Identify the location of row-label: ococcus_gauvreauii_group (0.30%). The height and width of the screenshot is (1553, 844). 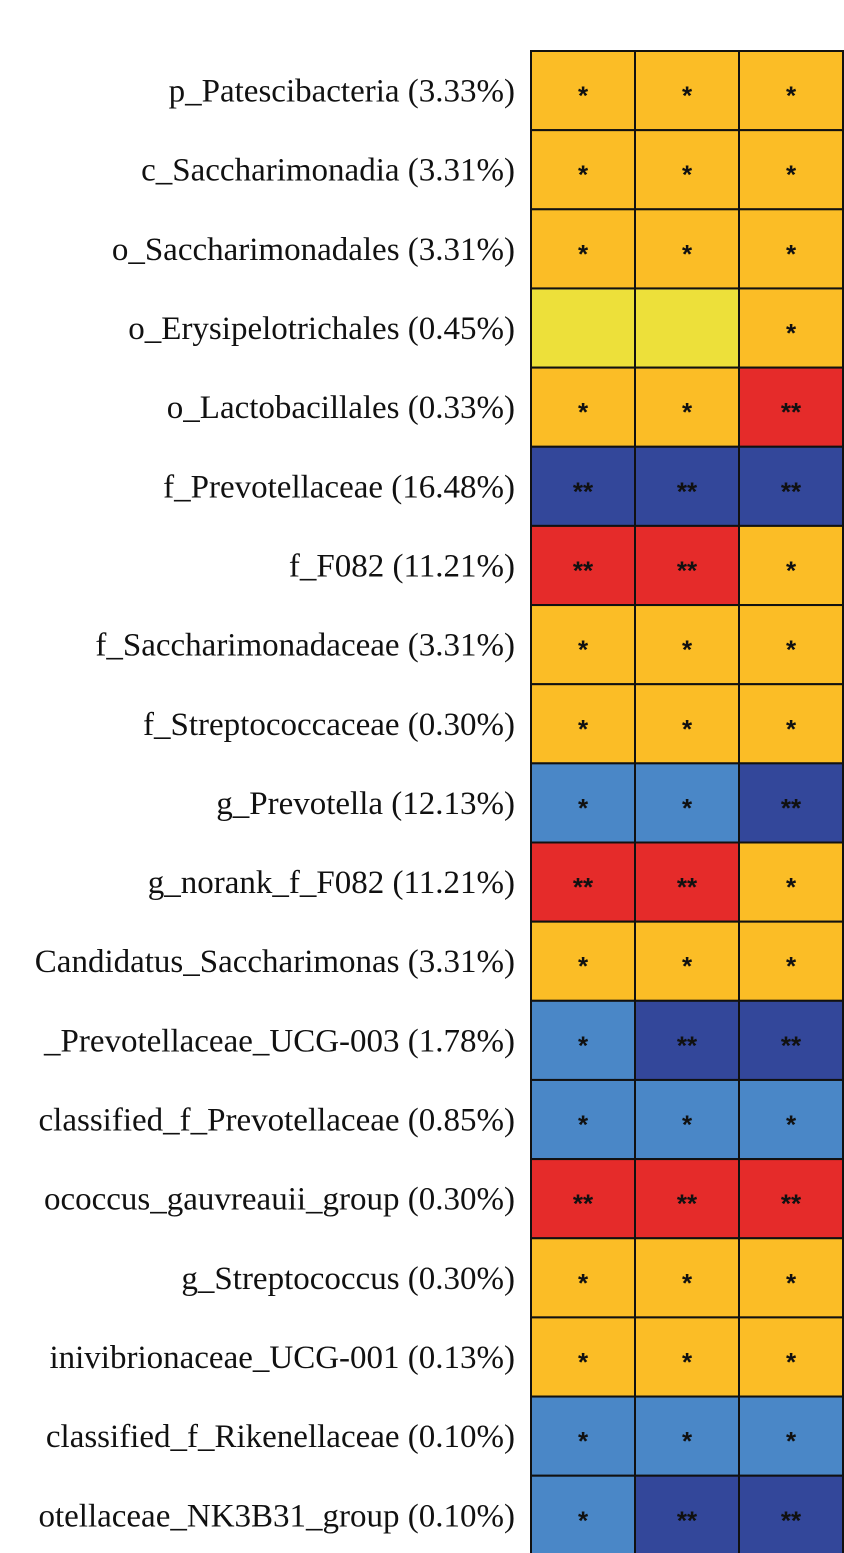
(279, 1200).